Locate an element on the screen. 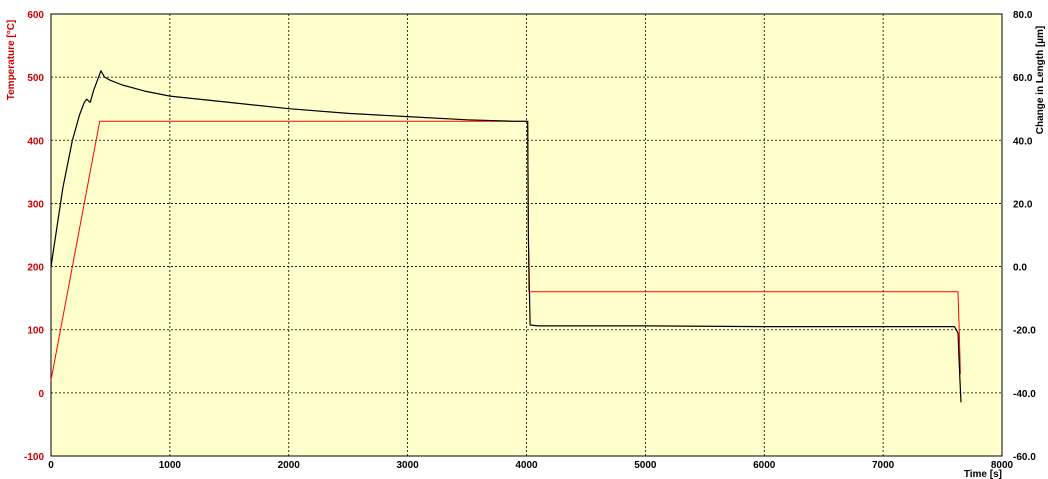 Image resolution: width=1048 pixels, height=479 pixels. x-tick-label: 8000 is located at coordinates (1002, 465).